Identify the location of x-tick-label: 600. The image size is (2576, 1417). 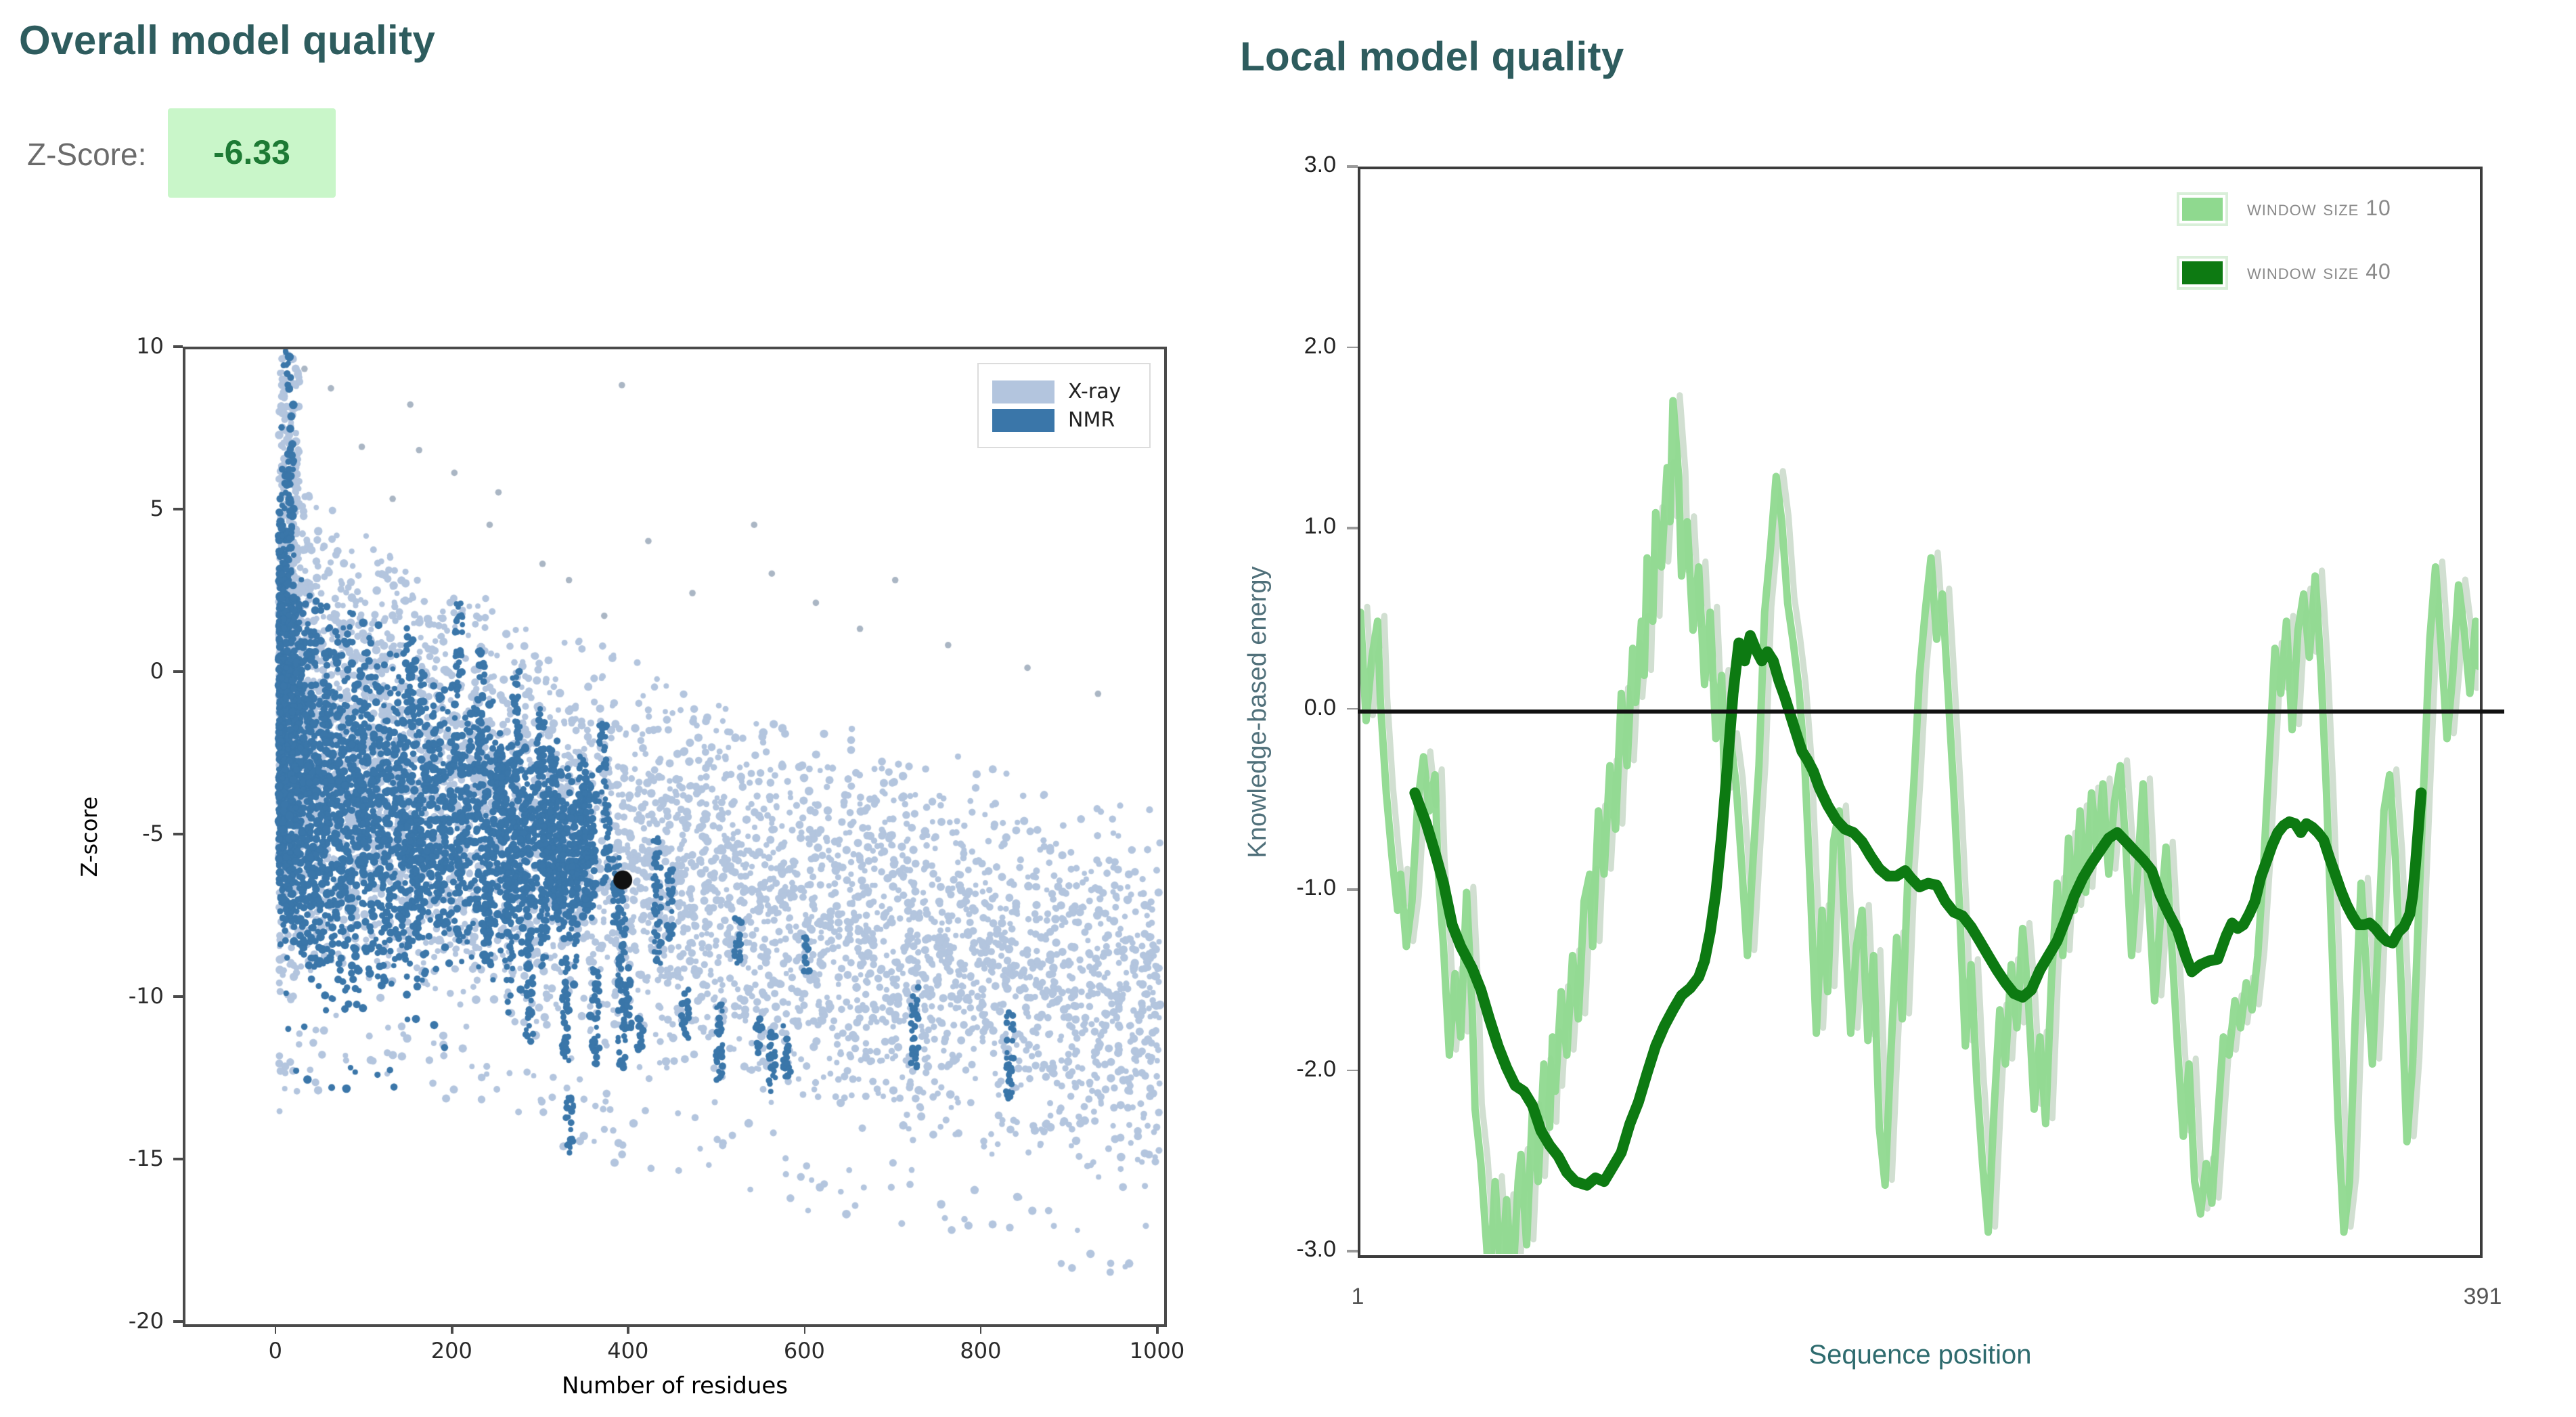
(804, 1351).